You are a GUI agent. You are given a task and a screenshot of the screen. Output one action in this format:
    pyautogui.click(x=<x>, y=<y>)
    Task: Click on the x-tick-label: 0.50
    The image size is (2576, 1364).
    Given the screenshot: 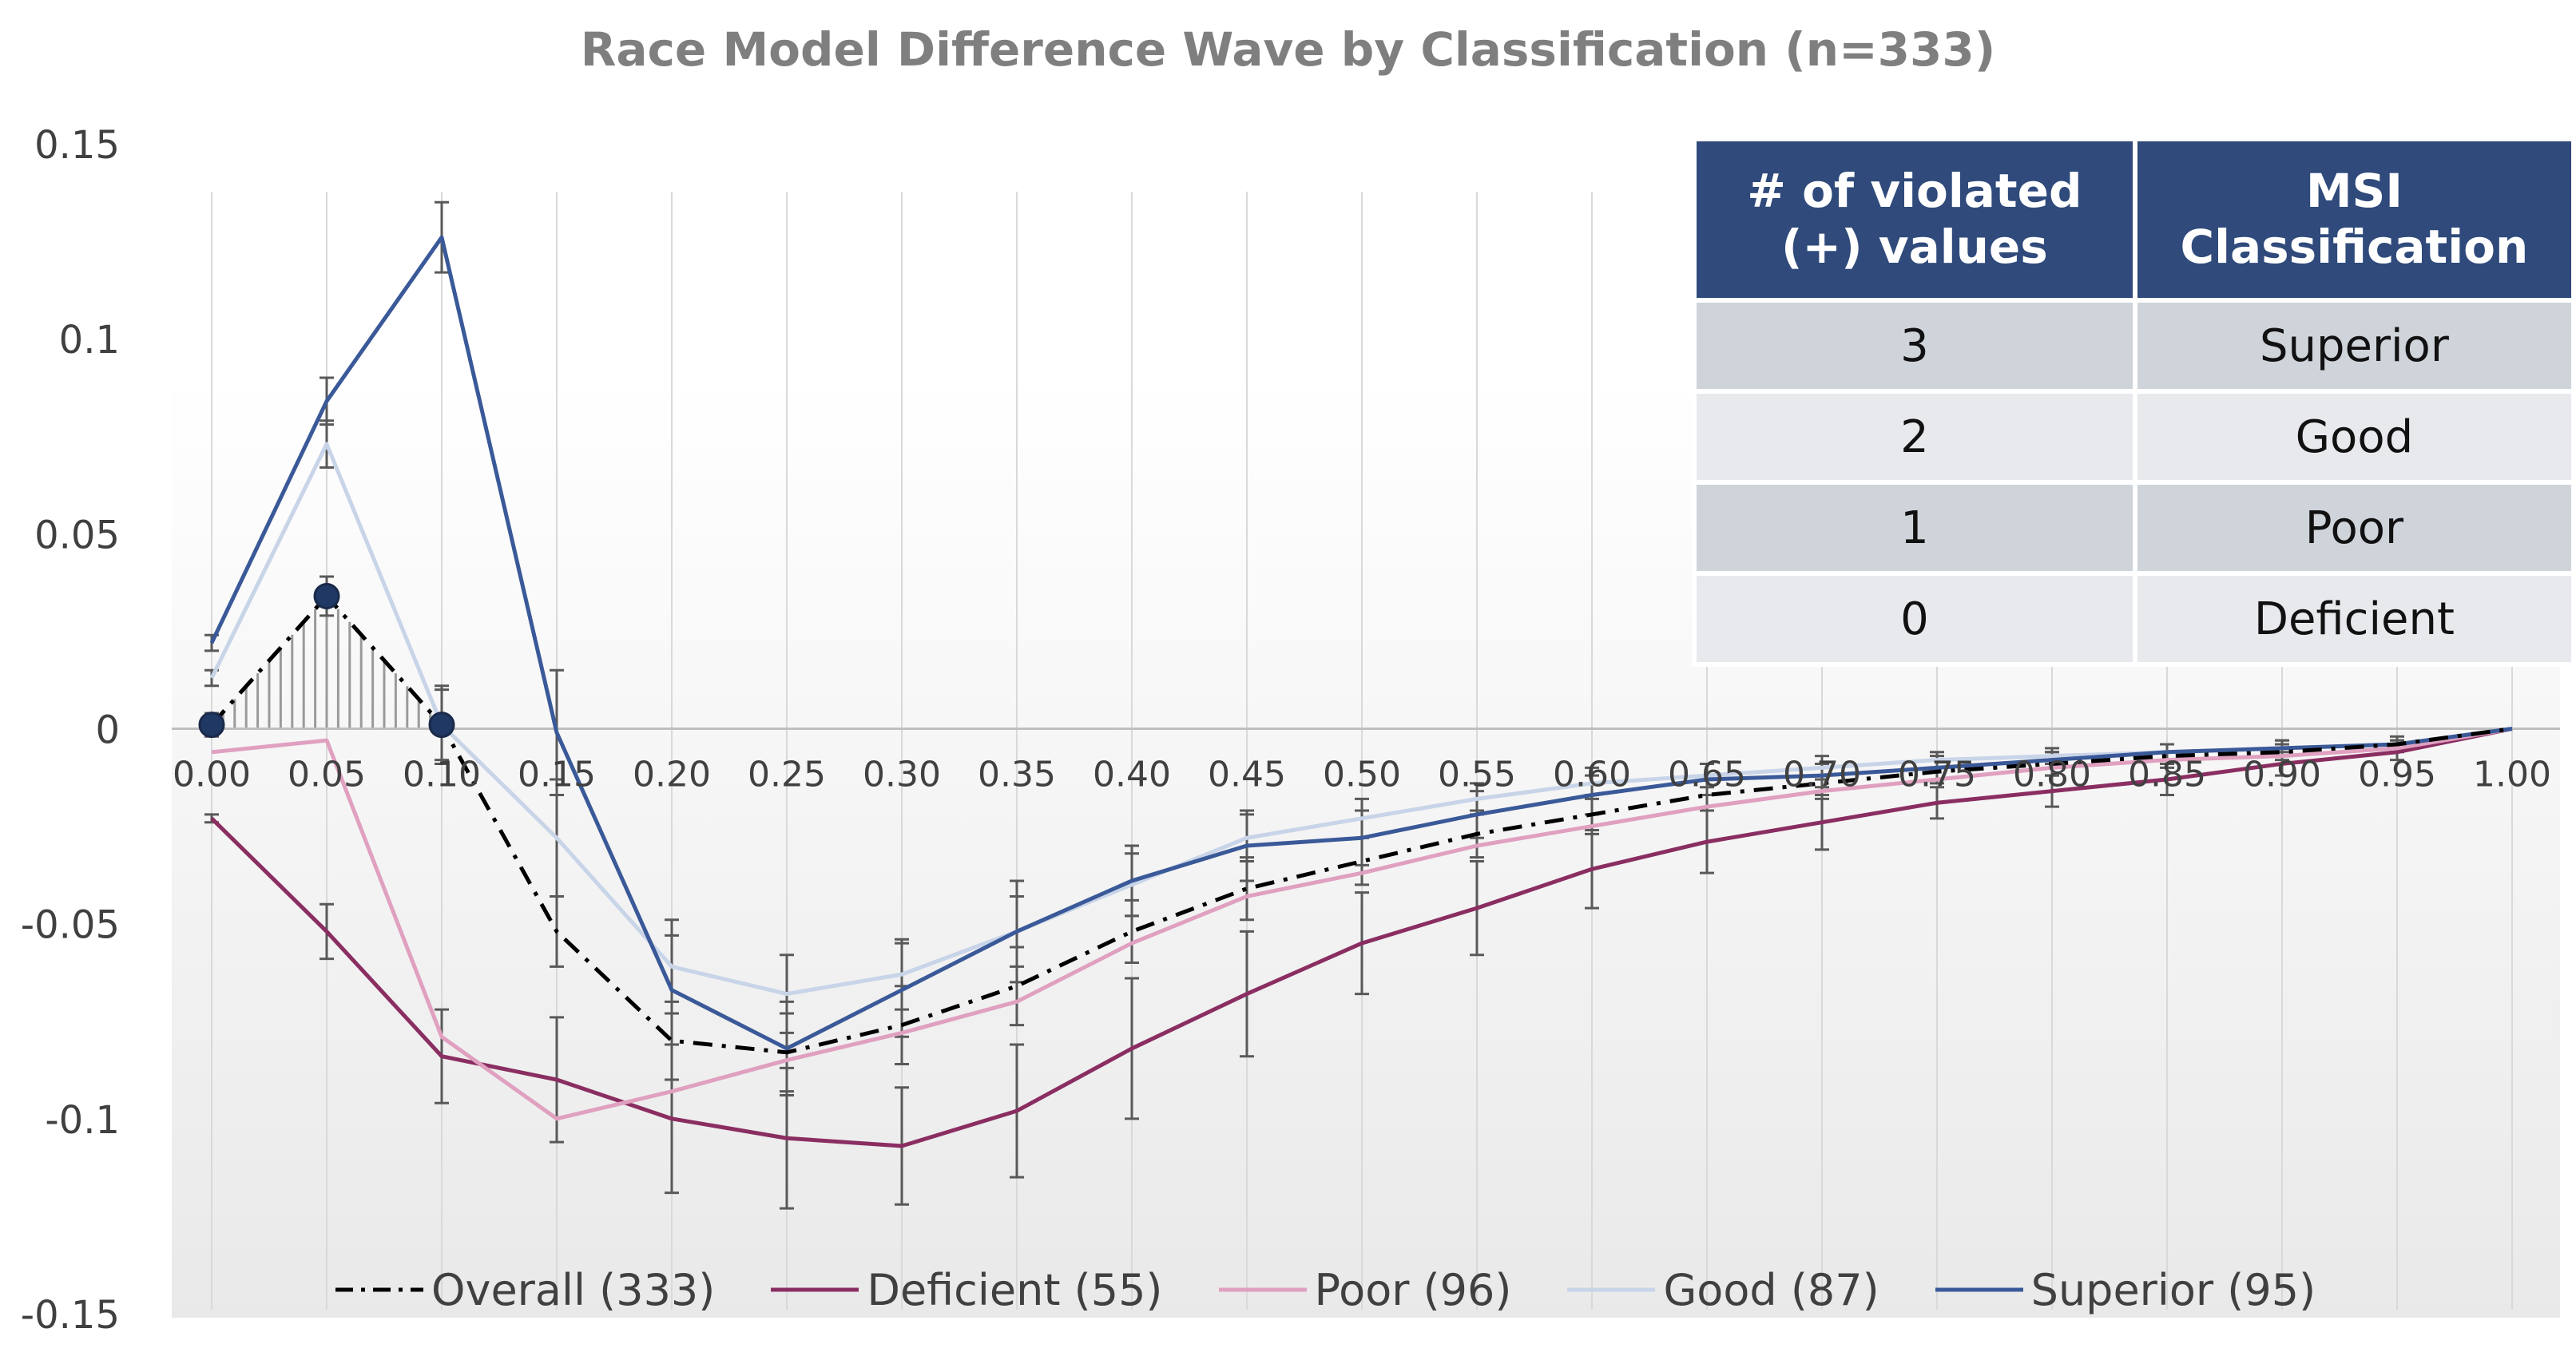 What is the action you would take?
    pyautogui.click(x=1362, y=775)
    